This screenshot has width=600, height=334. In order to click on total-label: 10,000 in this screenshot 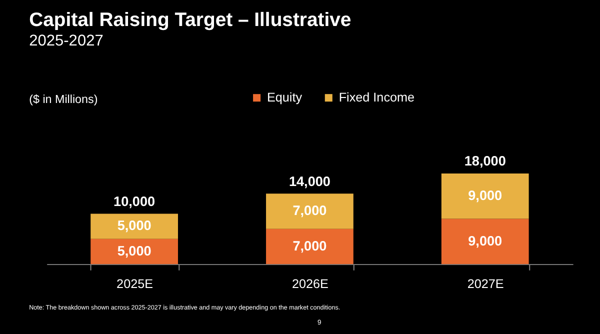, I will do `click(135, 201)`.